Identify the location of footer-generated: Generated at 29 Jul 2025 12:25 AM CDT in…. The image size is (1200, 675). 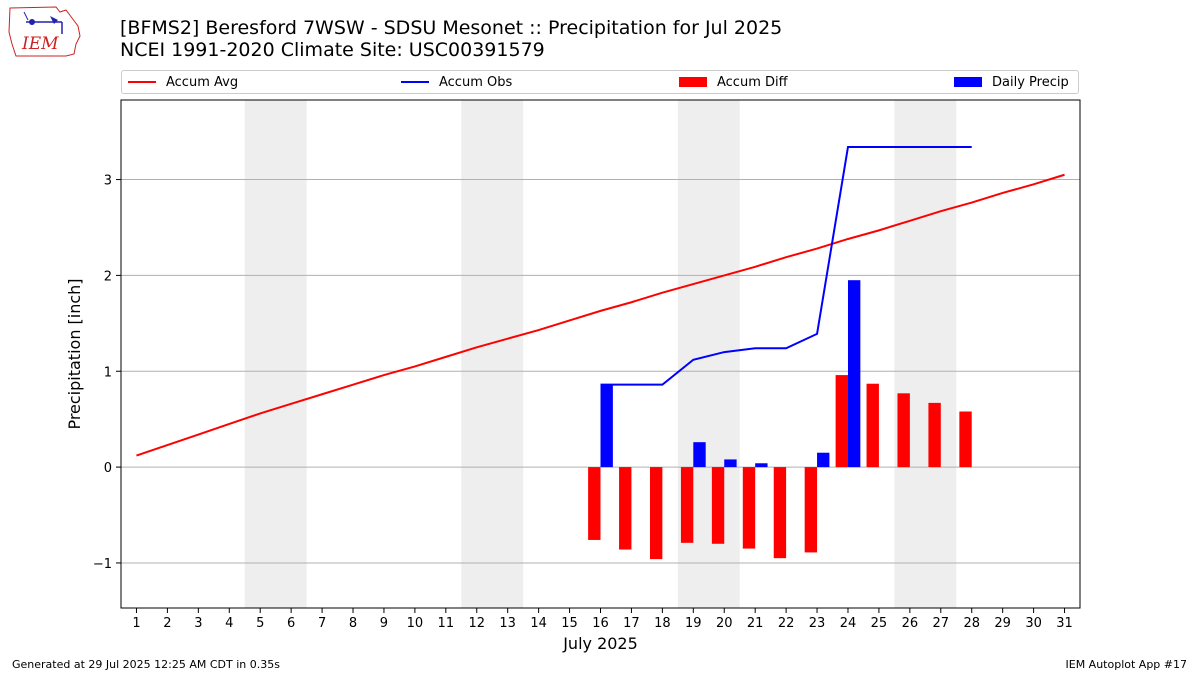
(146, 664).